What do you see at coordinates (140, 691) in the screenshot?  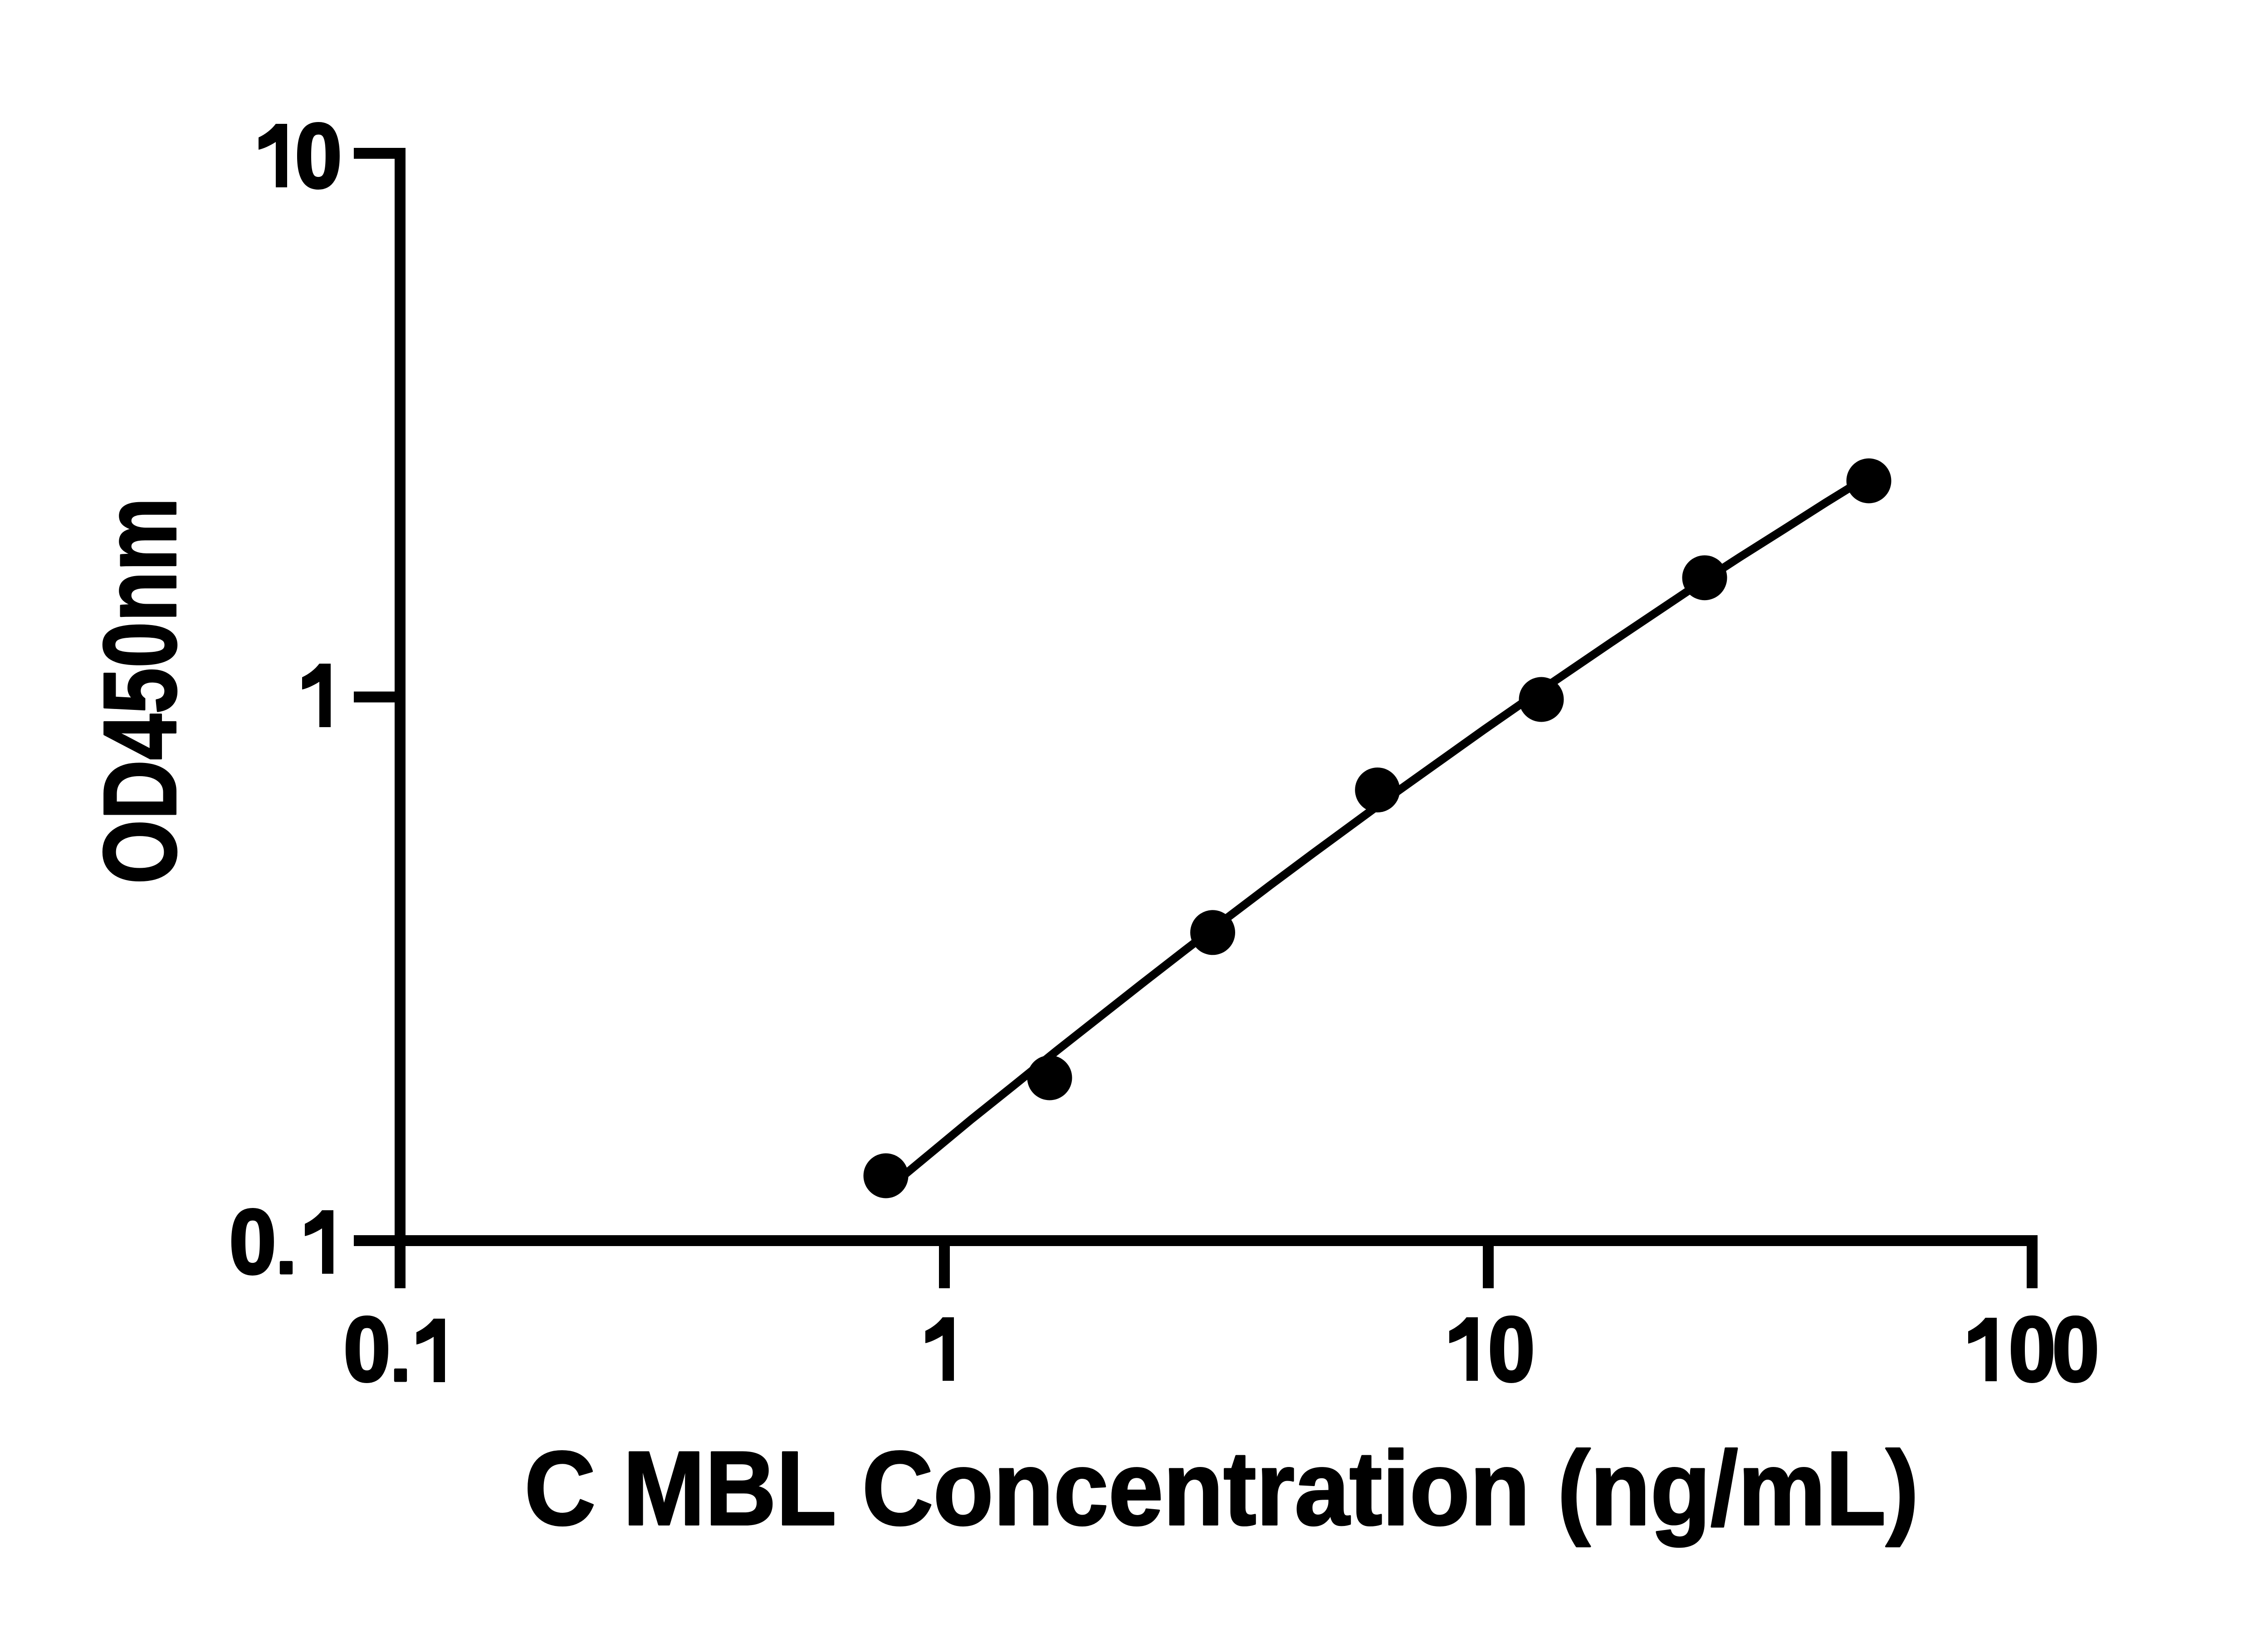 I see `svg-text: OD450nm` at bounding box center [140, 691].